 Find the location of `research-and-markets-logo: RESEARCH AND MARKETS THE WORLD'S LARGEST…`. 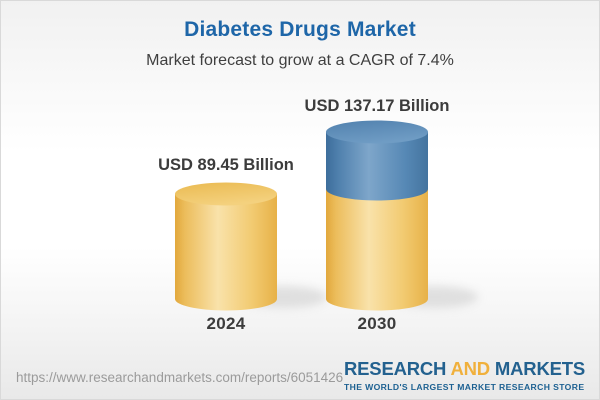

research-and-markets-logo: RESEARCH AND MARKETS THE WORLD'S LARGEST… is located at coordinates (464, 375).